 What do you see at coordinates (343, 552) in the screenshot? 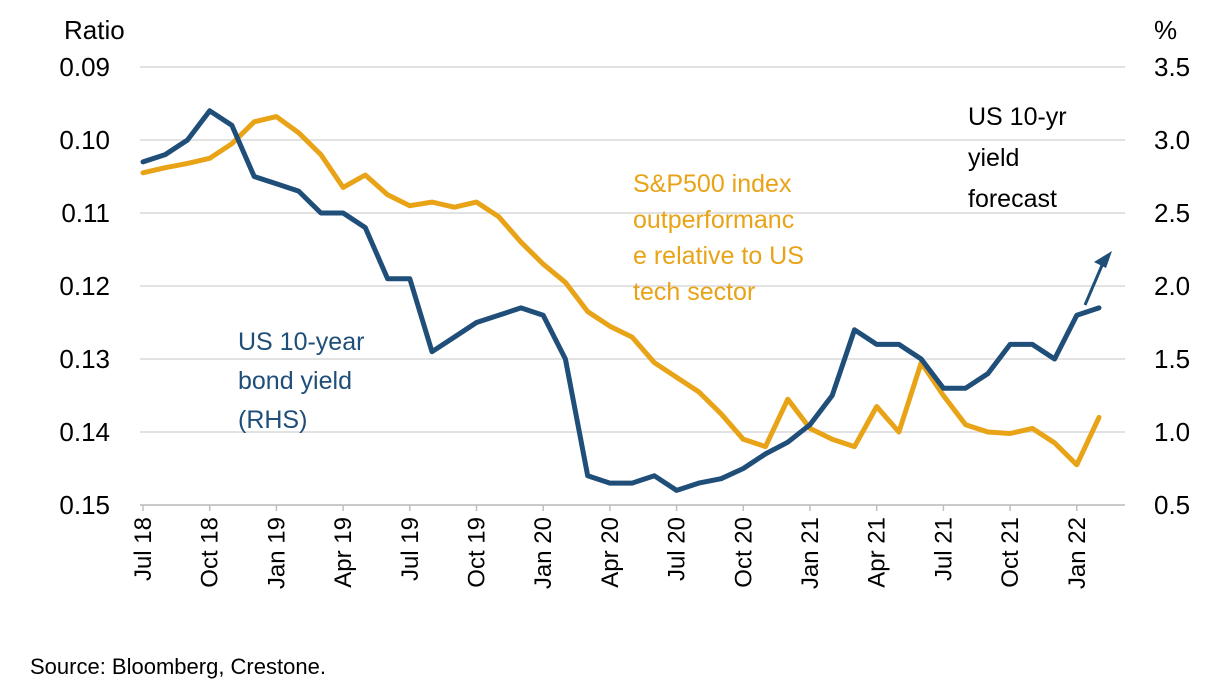
I see `x-tick-label: Apr 19` at bounding box center [343, 552].